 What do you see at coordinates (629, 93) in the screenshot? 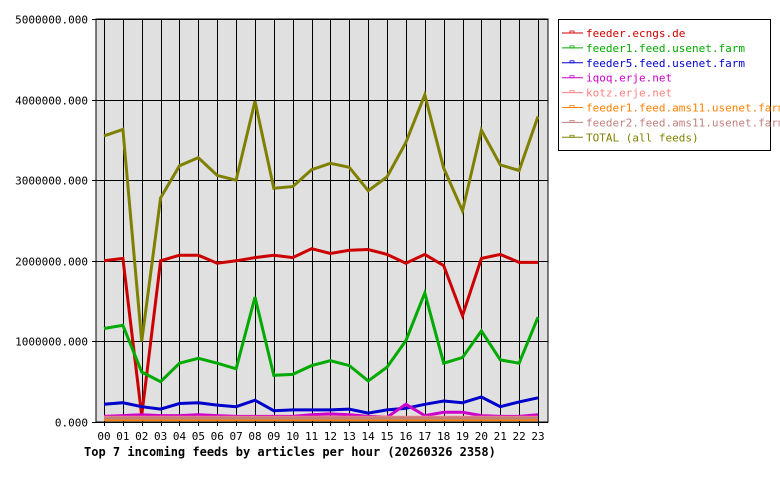
I see `legend-label: kotz.erje.net` at bounding box center [629, 93].